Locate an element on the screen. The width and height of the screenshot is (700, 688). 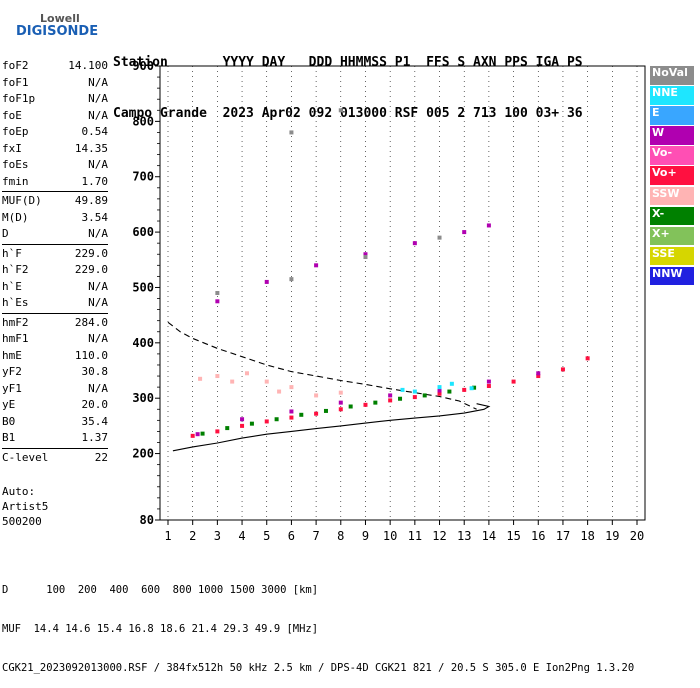
y-tick-label: 80 is located at coordinates (147, 520).